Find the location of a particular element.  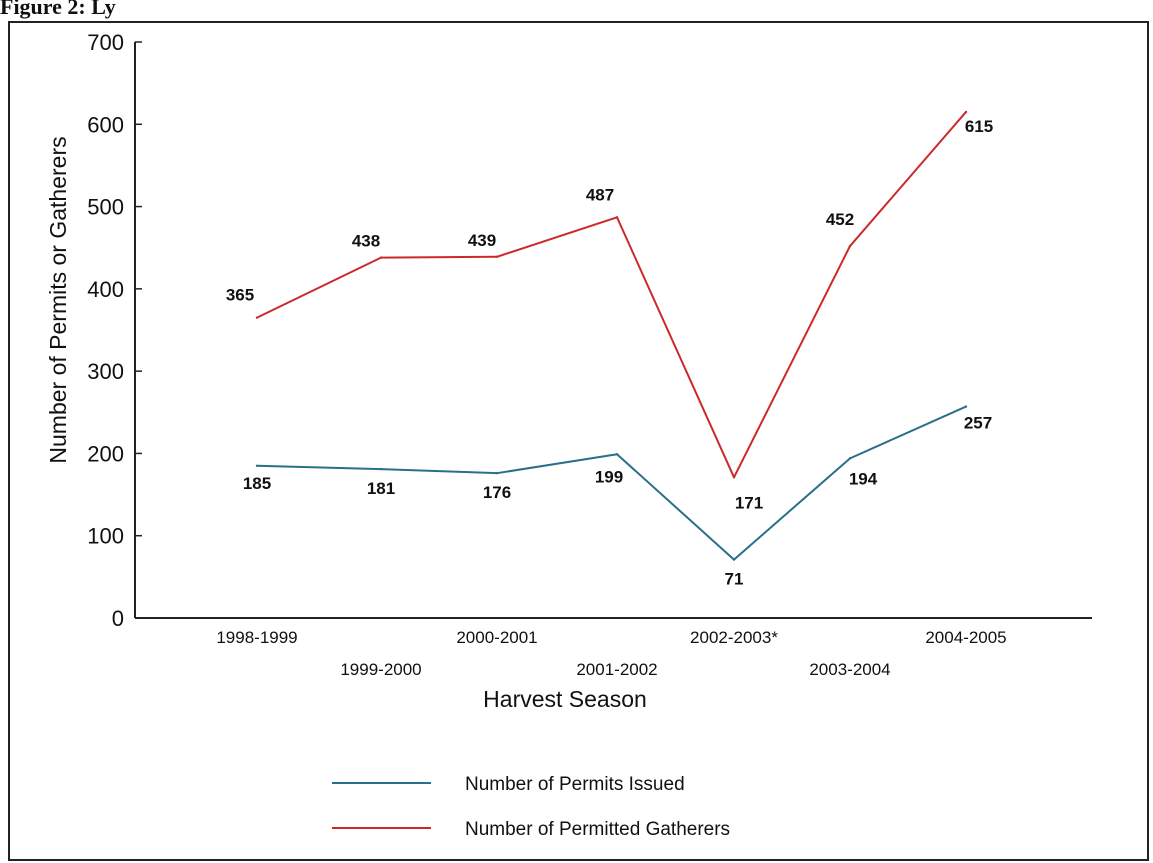

data-label: 257 is located at coordinates (978, 423).